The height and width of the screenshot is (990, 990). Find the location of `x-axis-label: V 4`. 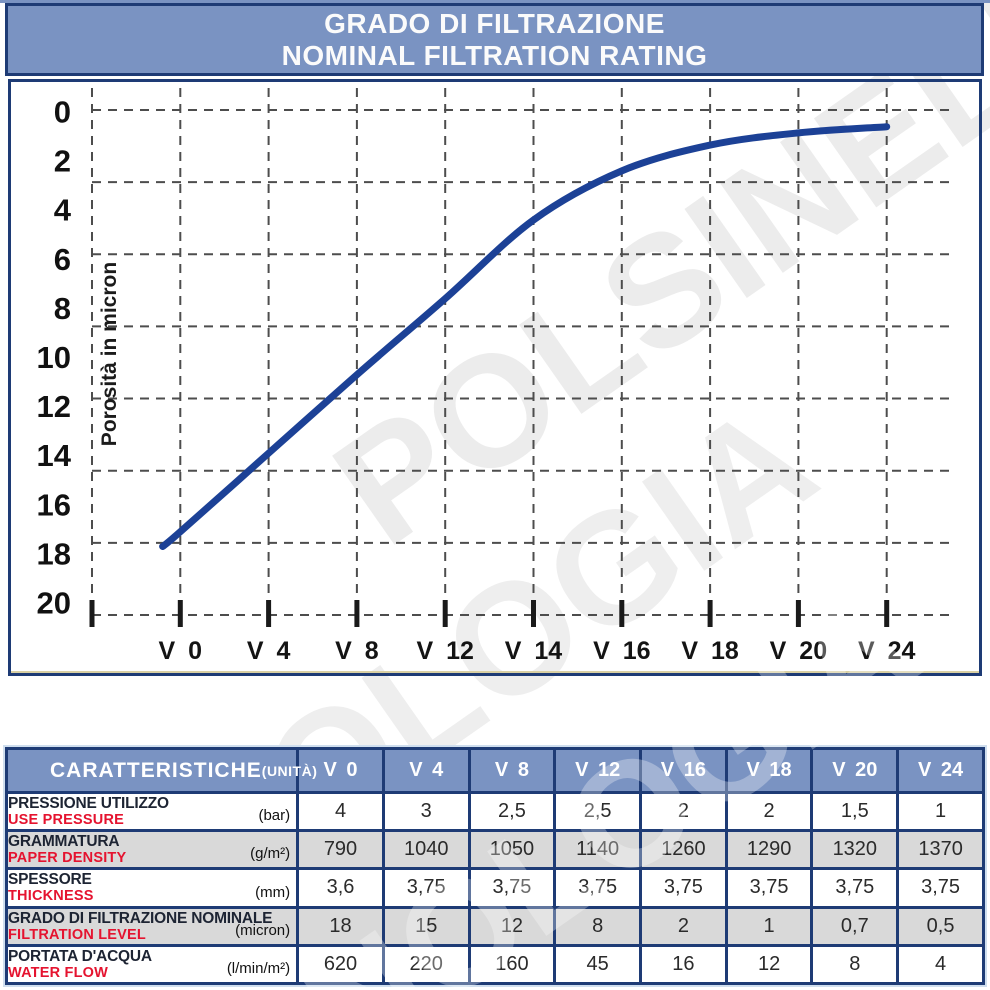

x-axis-label: V 4 is located at coordinates (269, 651).